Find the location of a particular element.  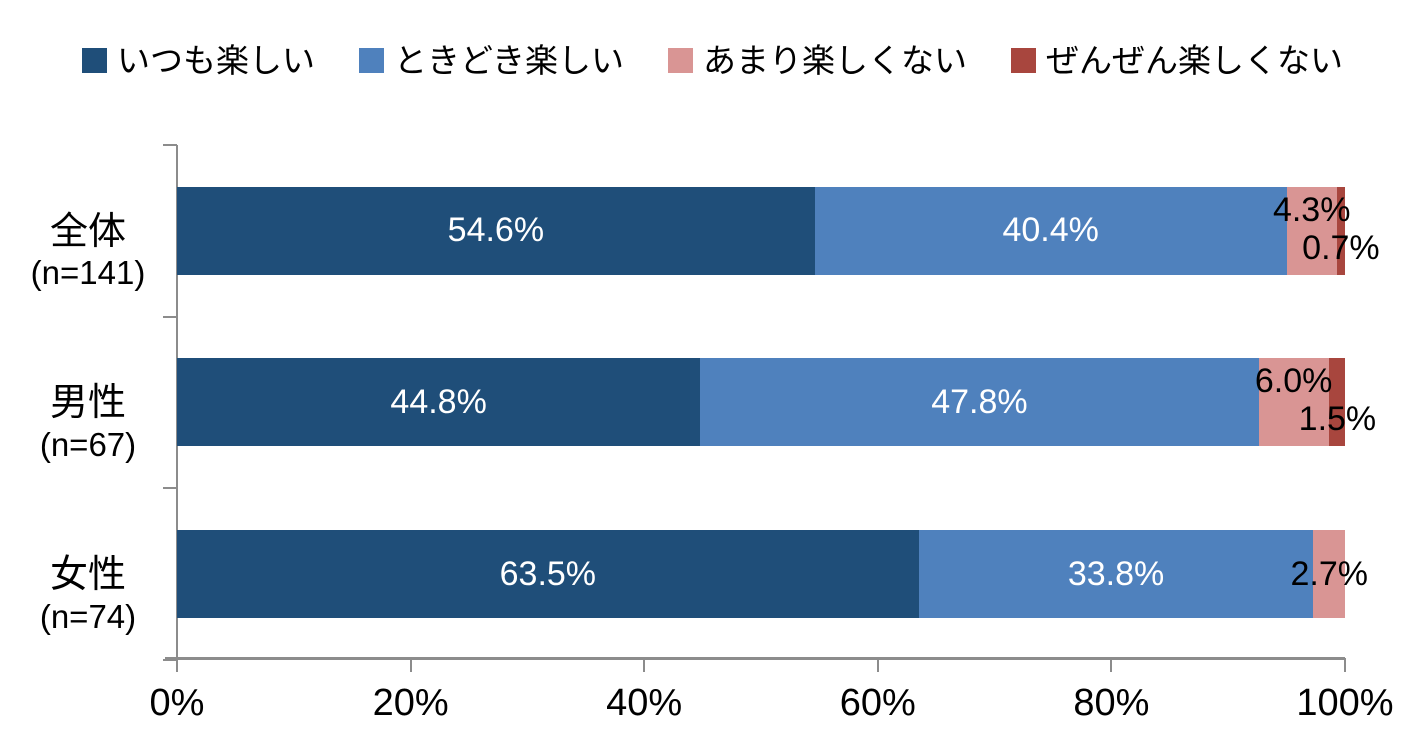

bar-segment: 40.4% is located at coordinates (1050, 230).